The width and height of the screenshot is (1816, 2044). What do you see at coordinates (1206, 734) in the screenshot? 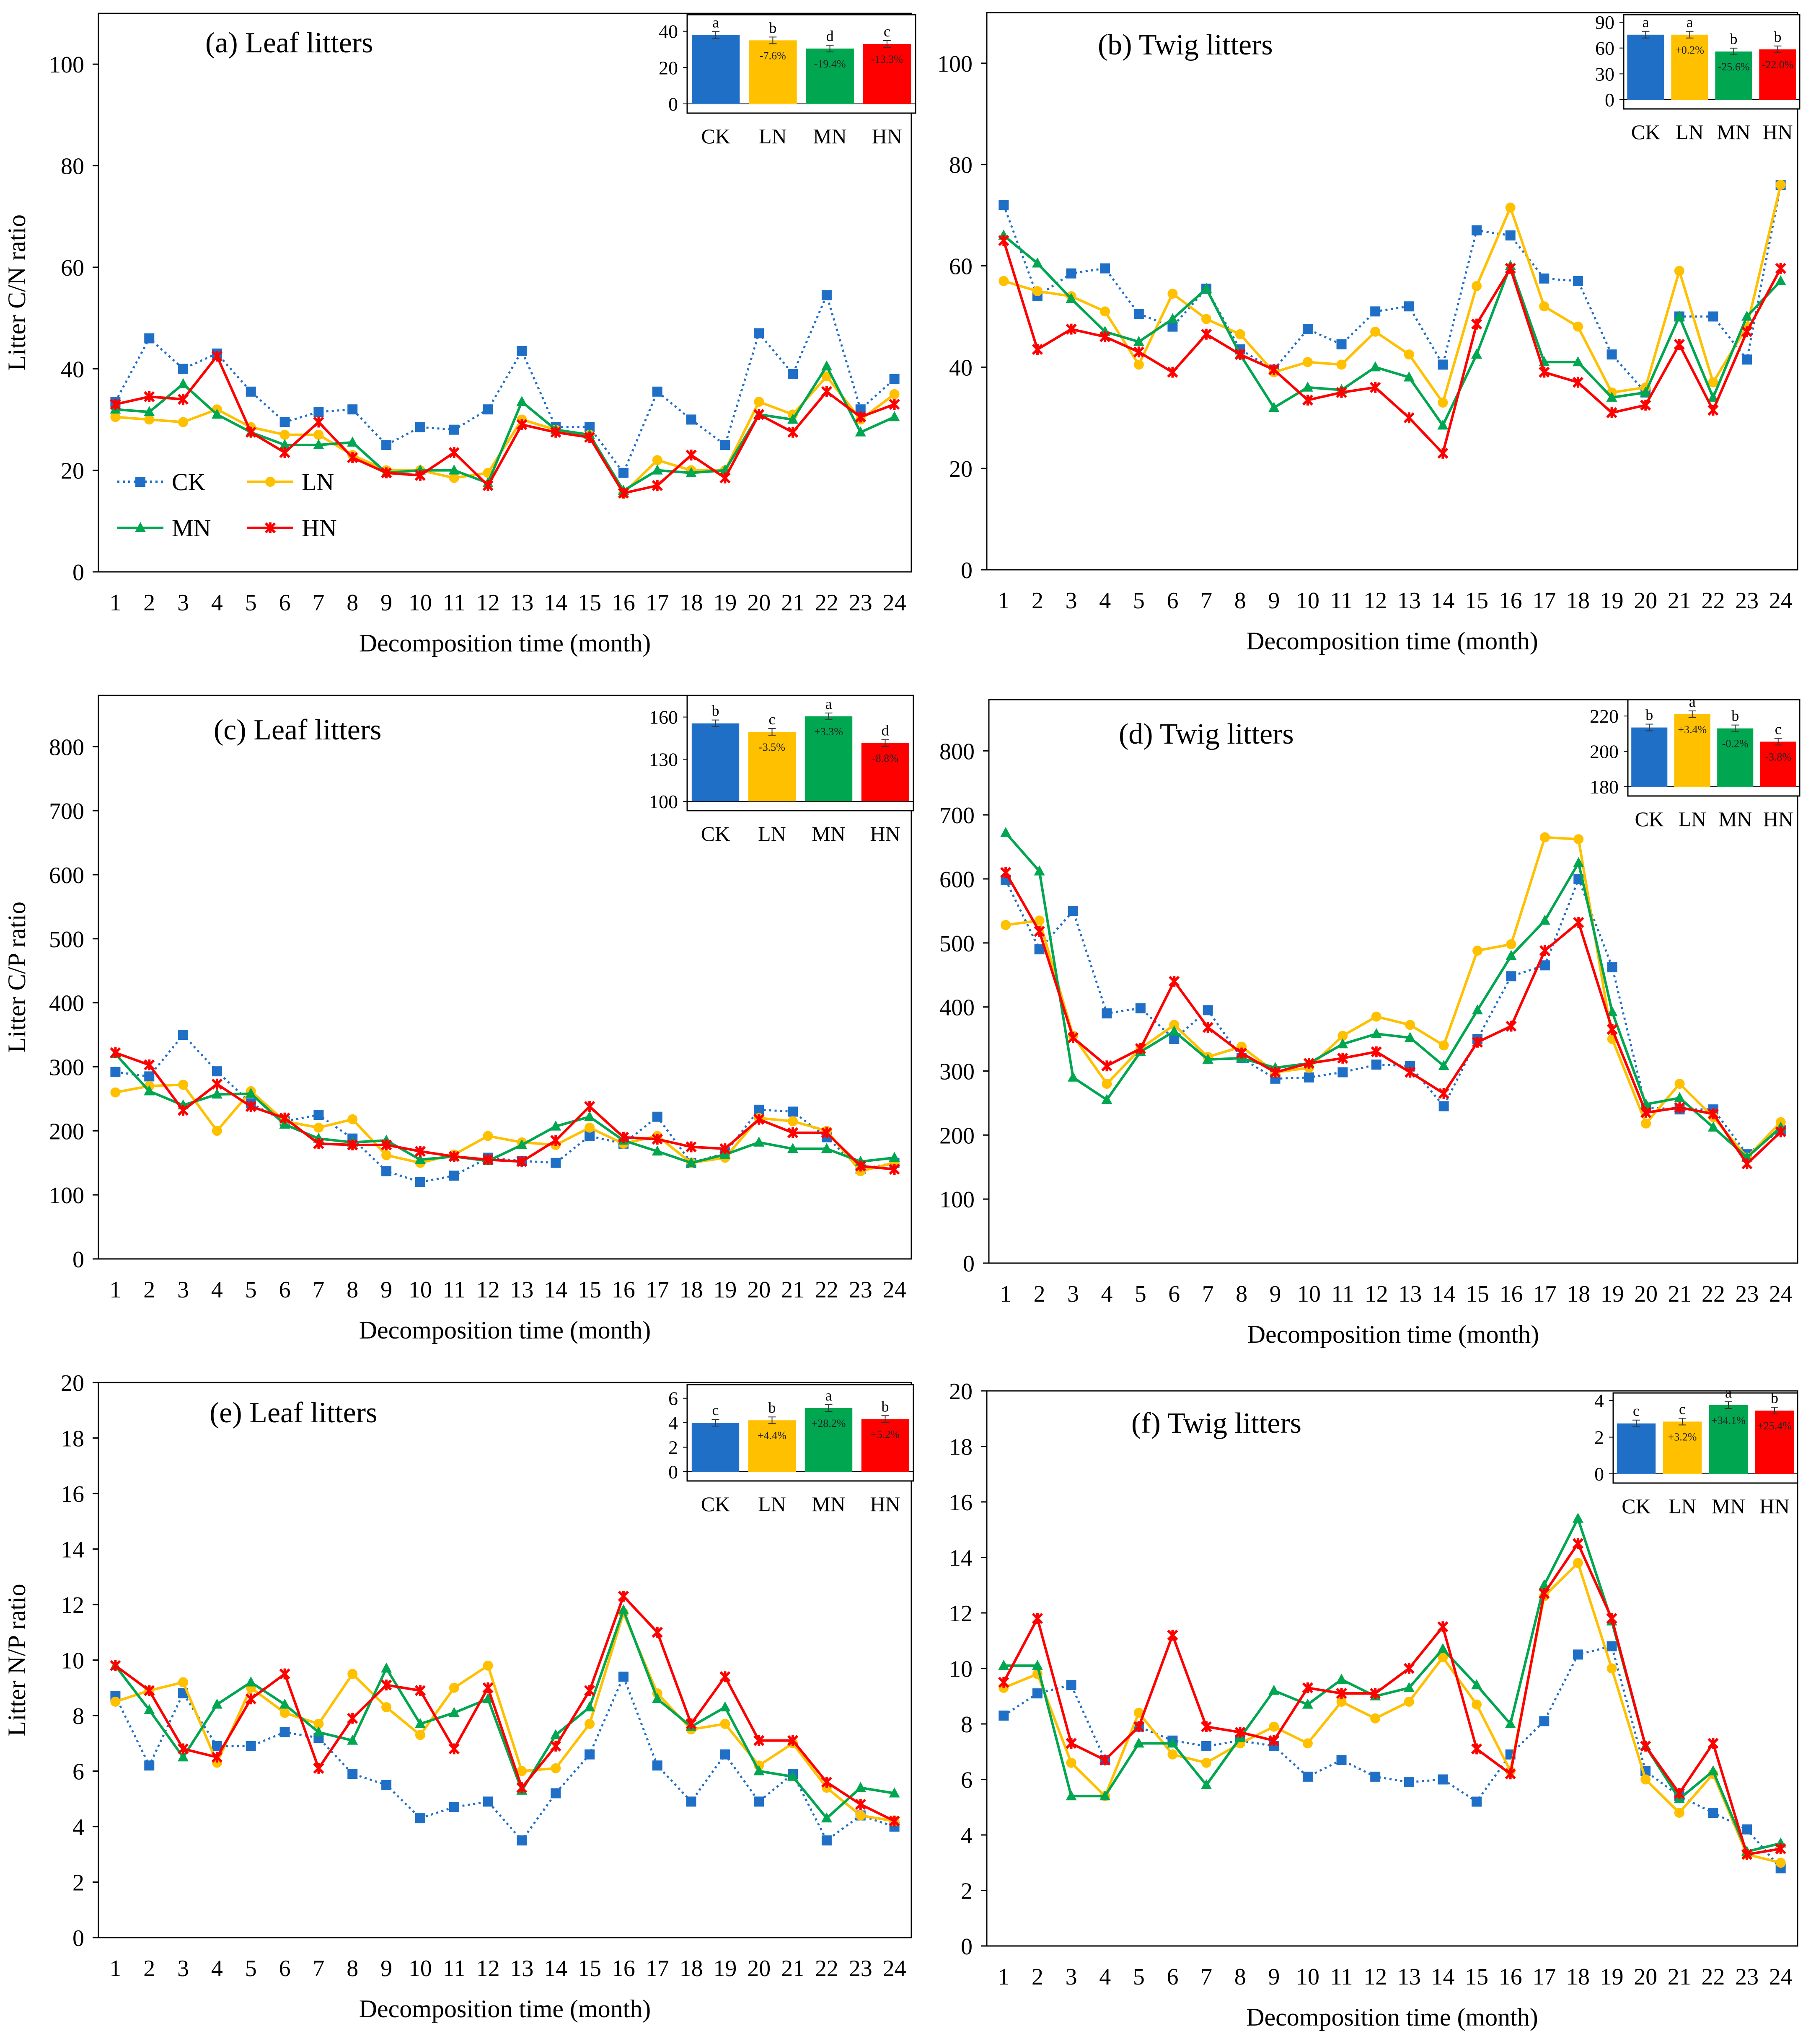
I see `panel-title: (d) Twig litters` at bounding box center [1206, 734].